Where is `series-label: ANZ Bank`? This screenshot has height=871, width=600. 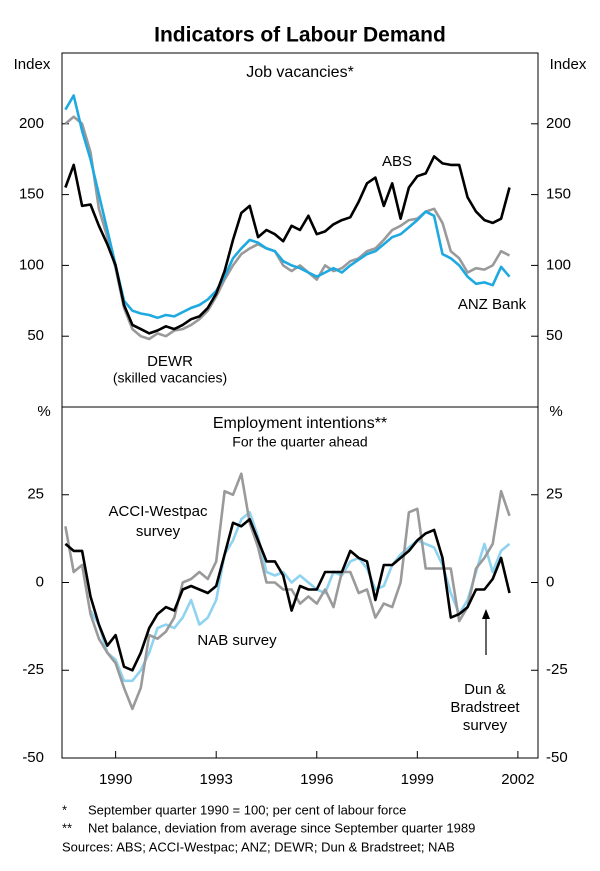 series-label: ANZ Bank is located at coordinates (492, 304).